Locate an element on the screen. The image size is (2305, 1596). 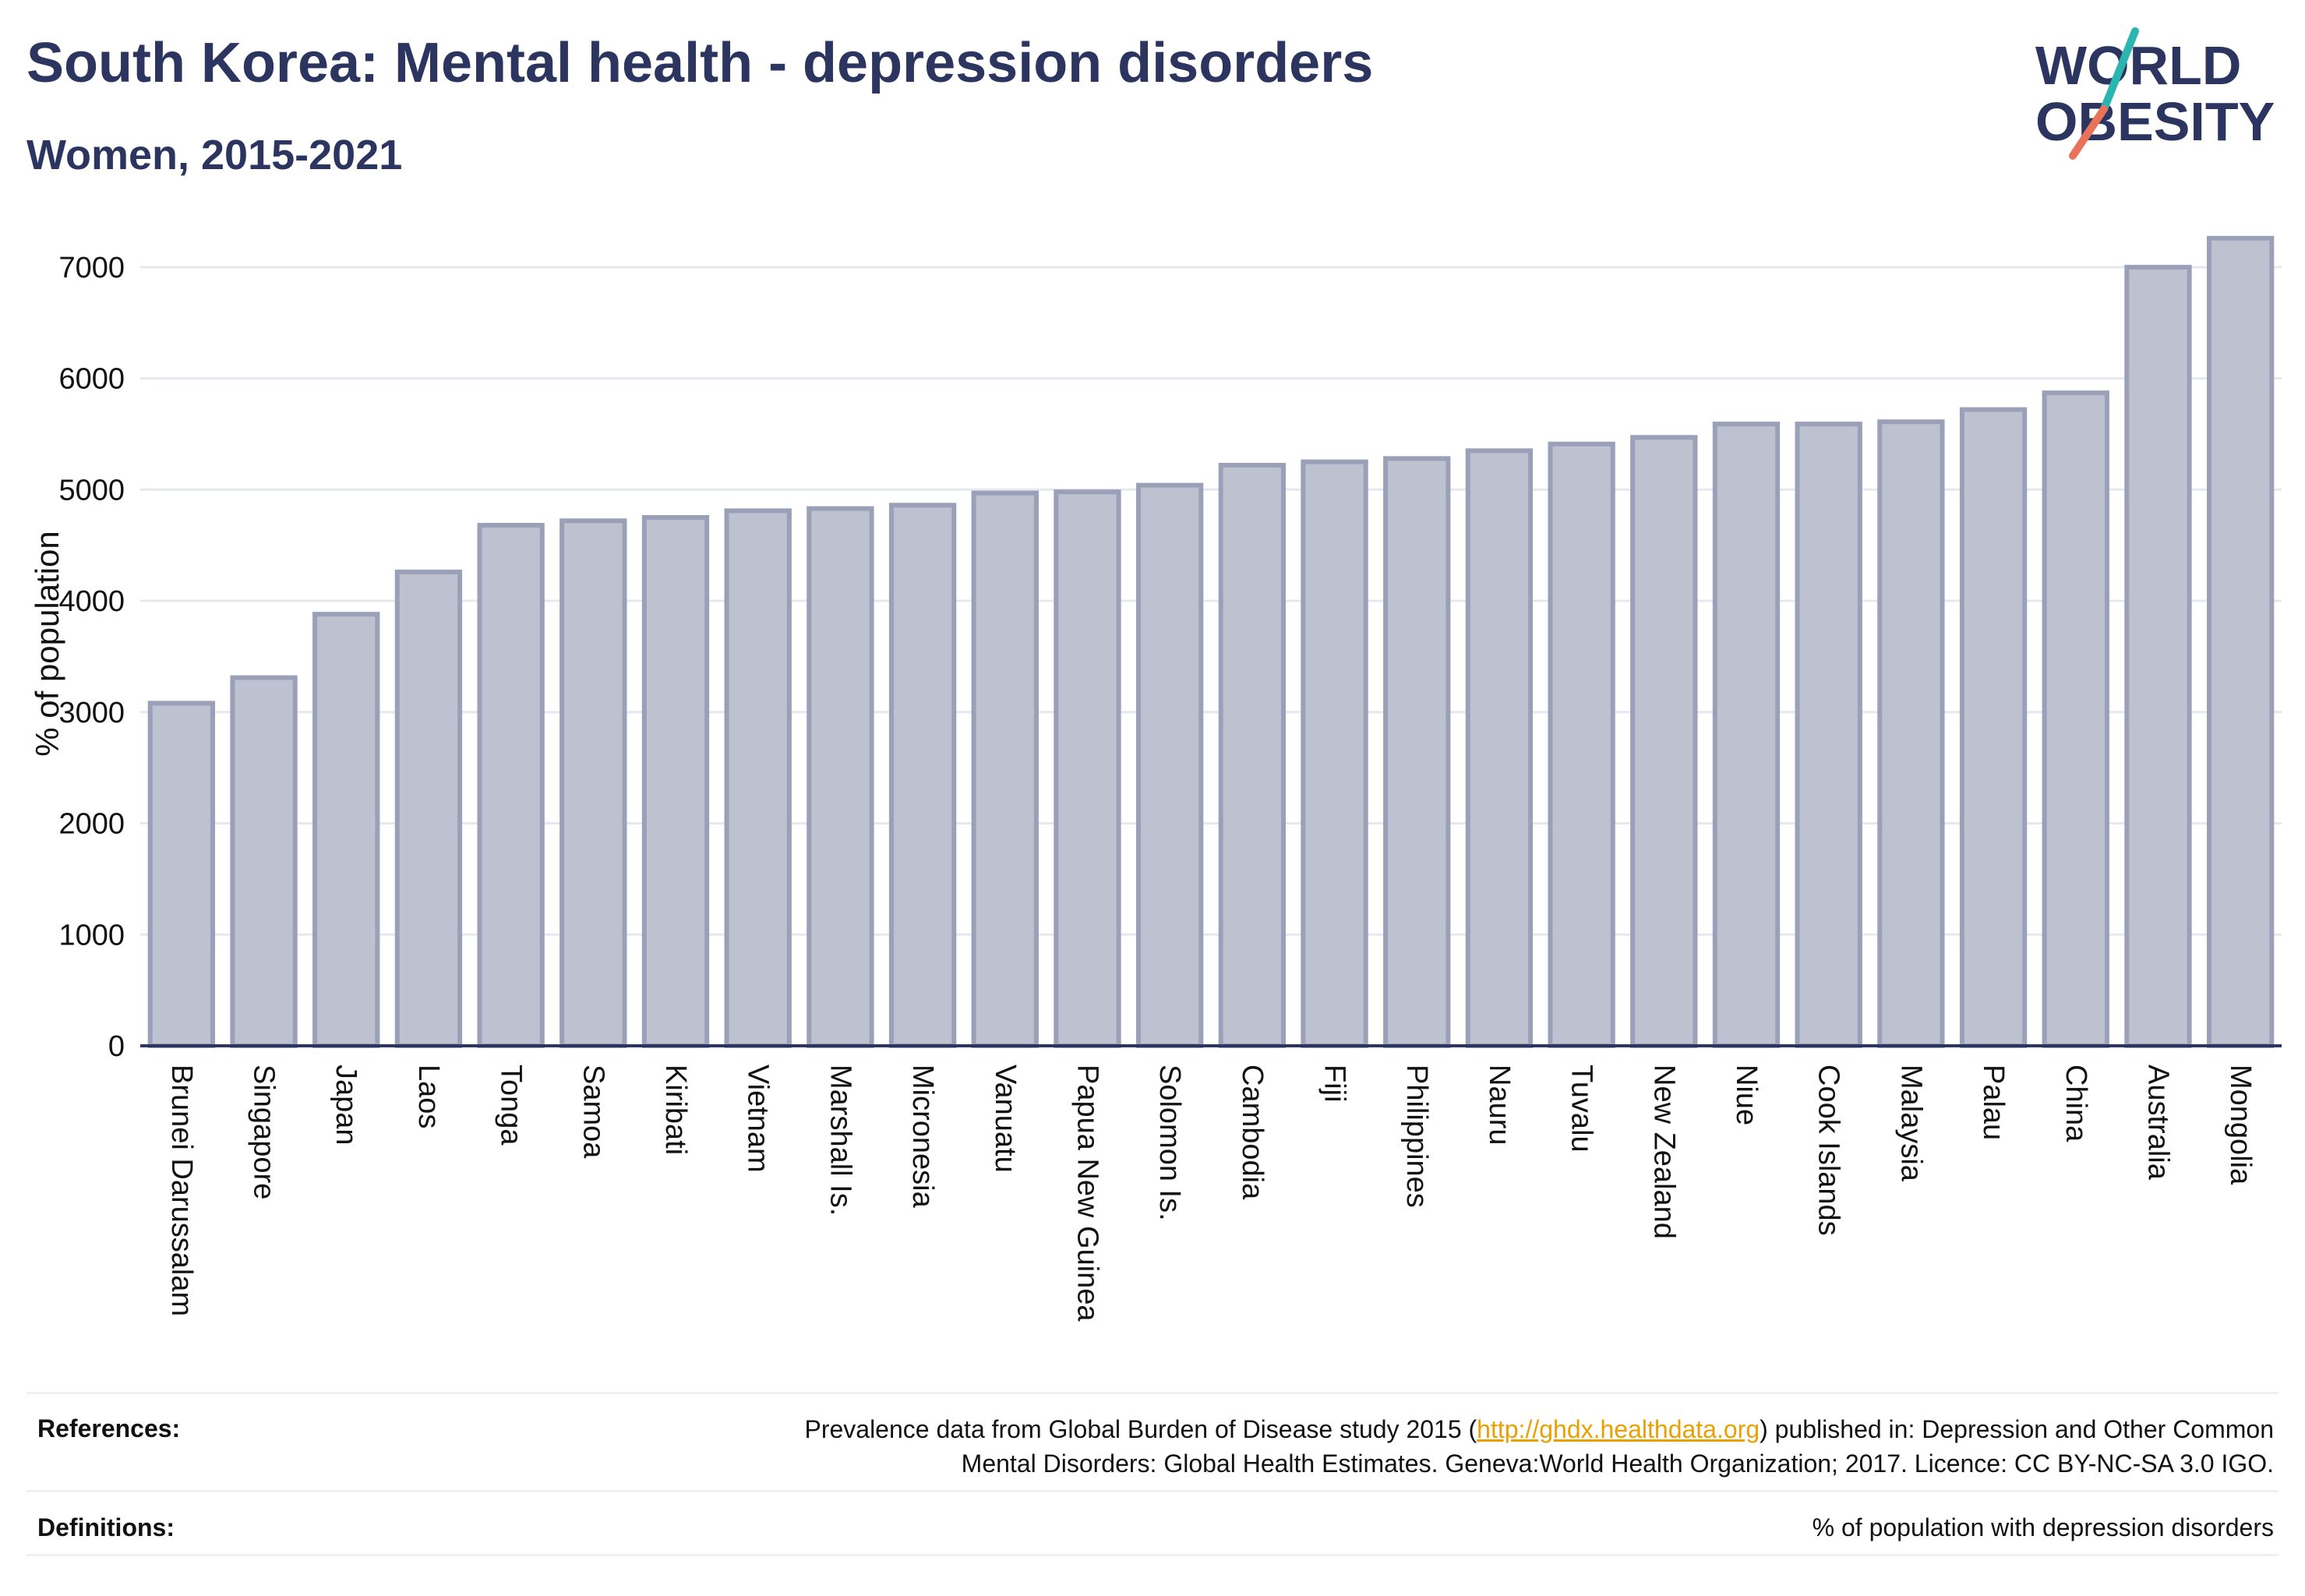
x-tick-label: Tuvalu is located at coordinates (1581, 1109).